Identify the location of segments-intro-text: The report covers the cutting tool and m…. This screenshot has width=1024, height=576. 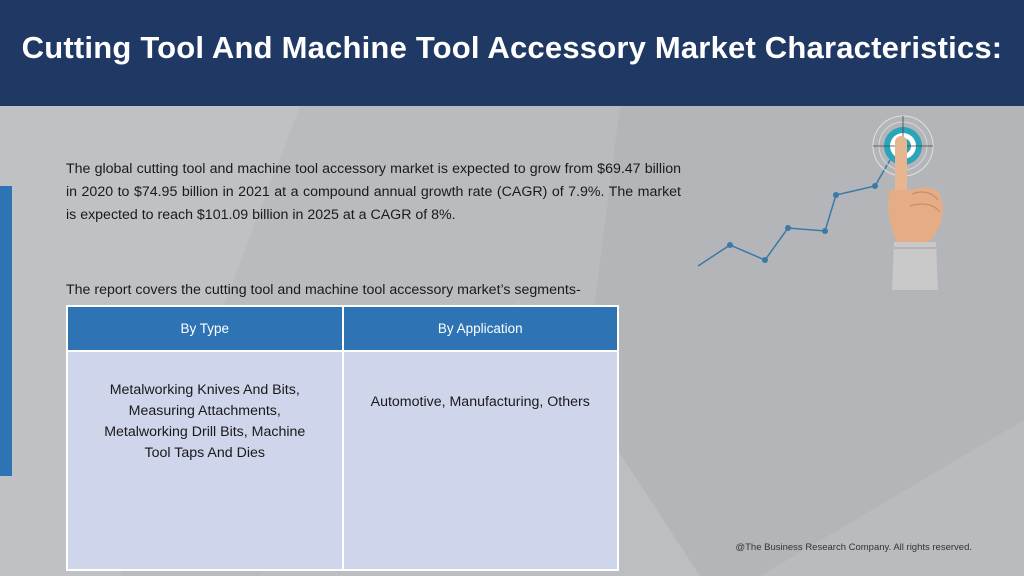
(323, 290).